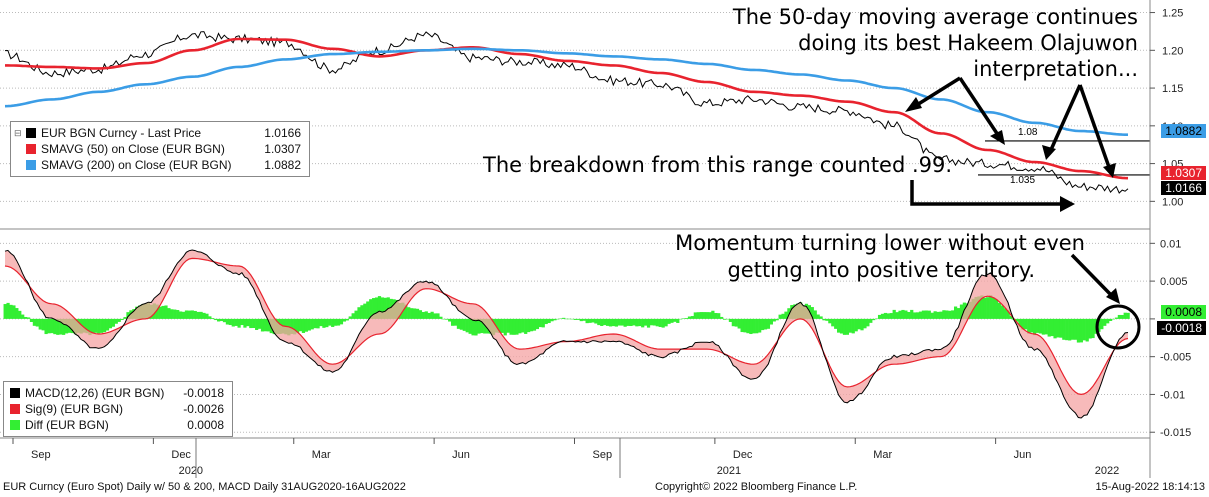  What do you see at coordinates (980, 108) in the screenshot?
I see `arrow-to-second-touch` at bounding box center [980, 108].